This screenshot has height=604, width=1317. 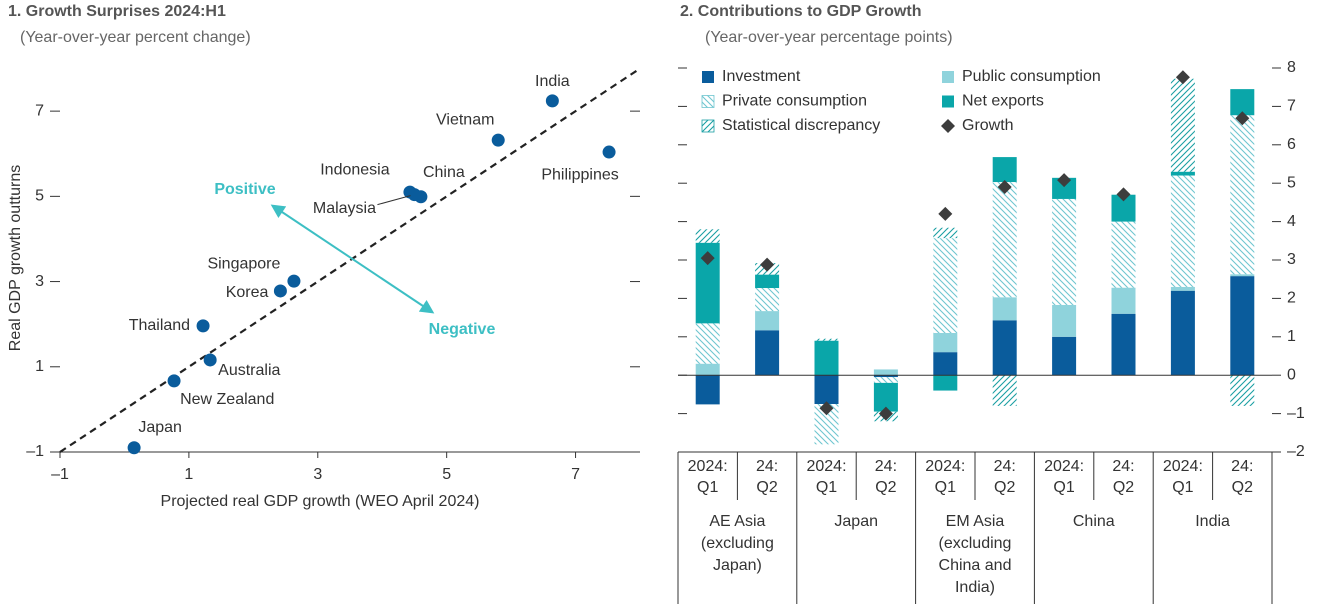 I want to click on chart-title: 2. Contributions to GDP Growth, so click(x=800, y=11).